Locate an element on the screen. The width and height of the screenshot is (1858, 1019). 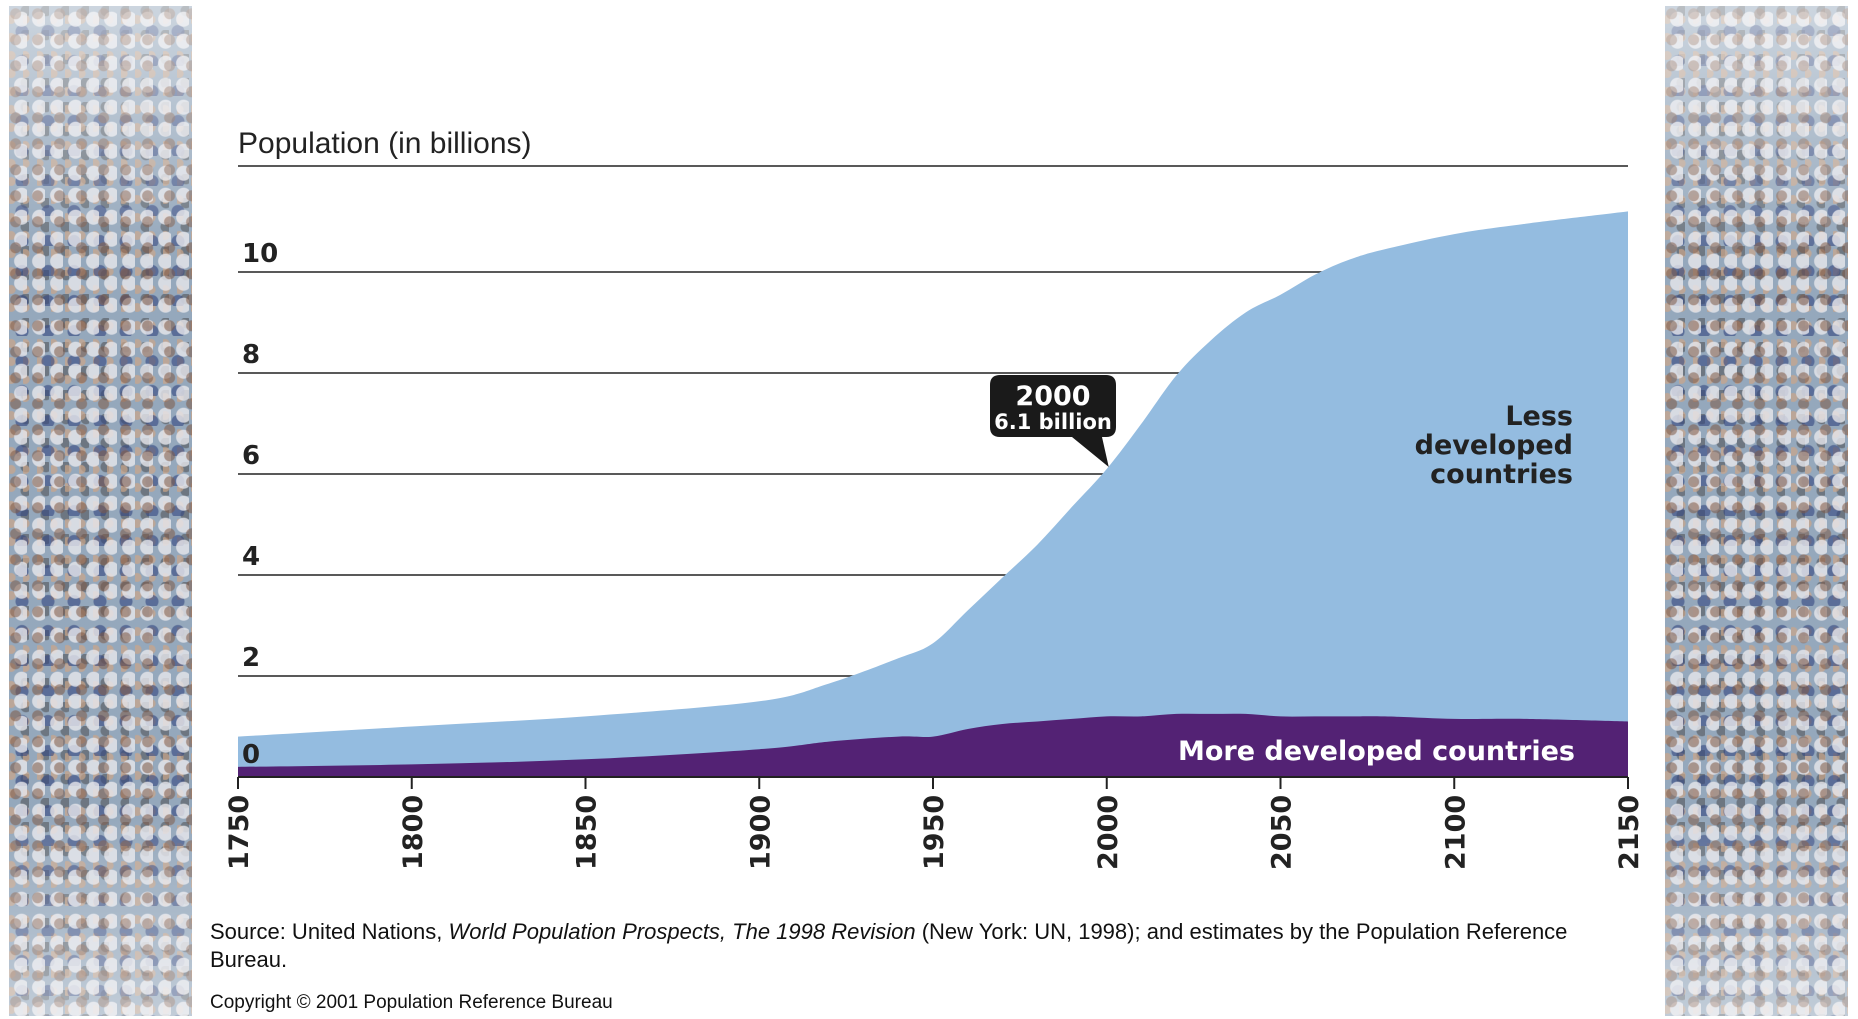
y-tick-label-4: 4 is located at coordinates (251, 557).